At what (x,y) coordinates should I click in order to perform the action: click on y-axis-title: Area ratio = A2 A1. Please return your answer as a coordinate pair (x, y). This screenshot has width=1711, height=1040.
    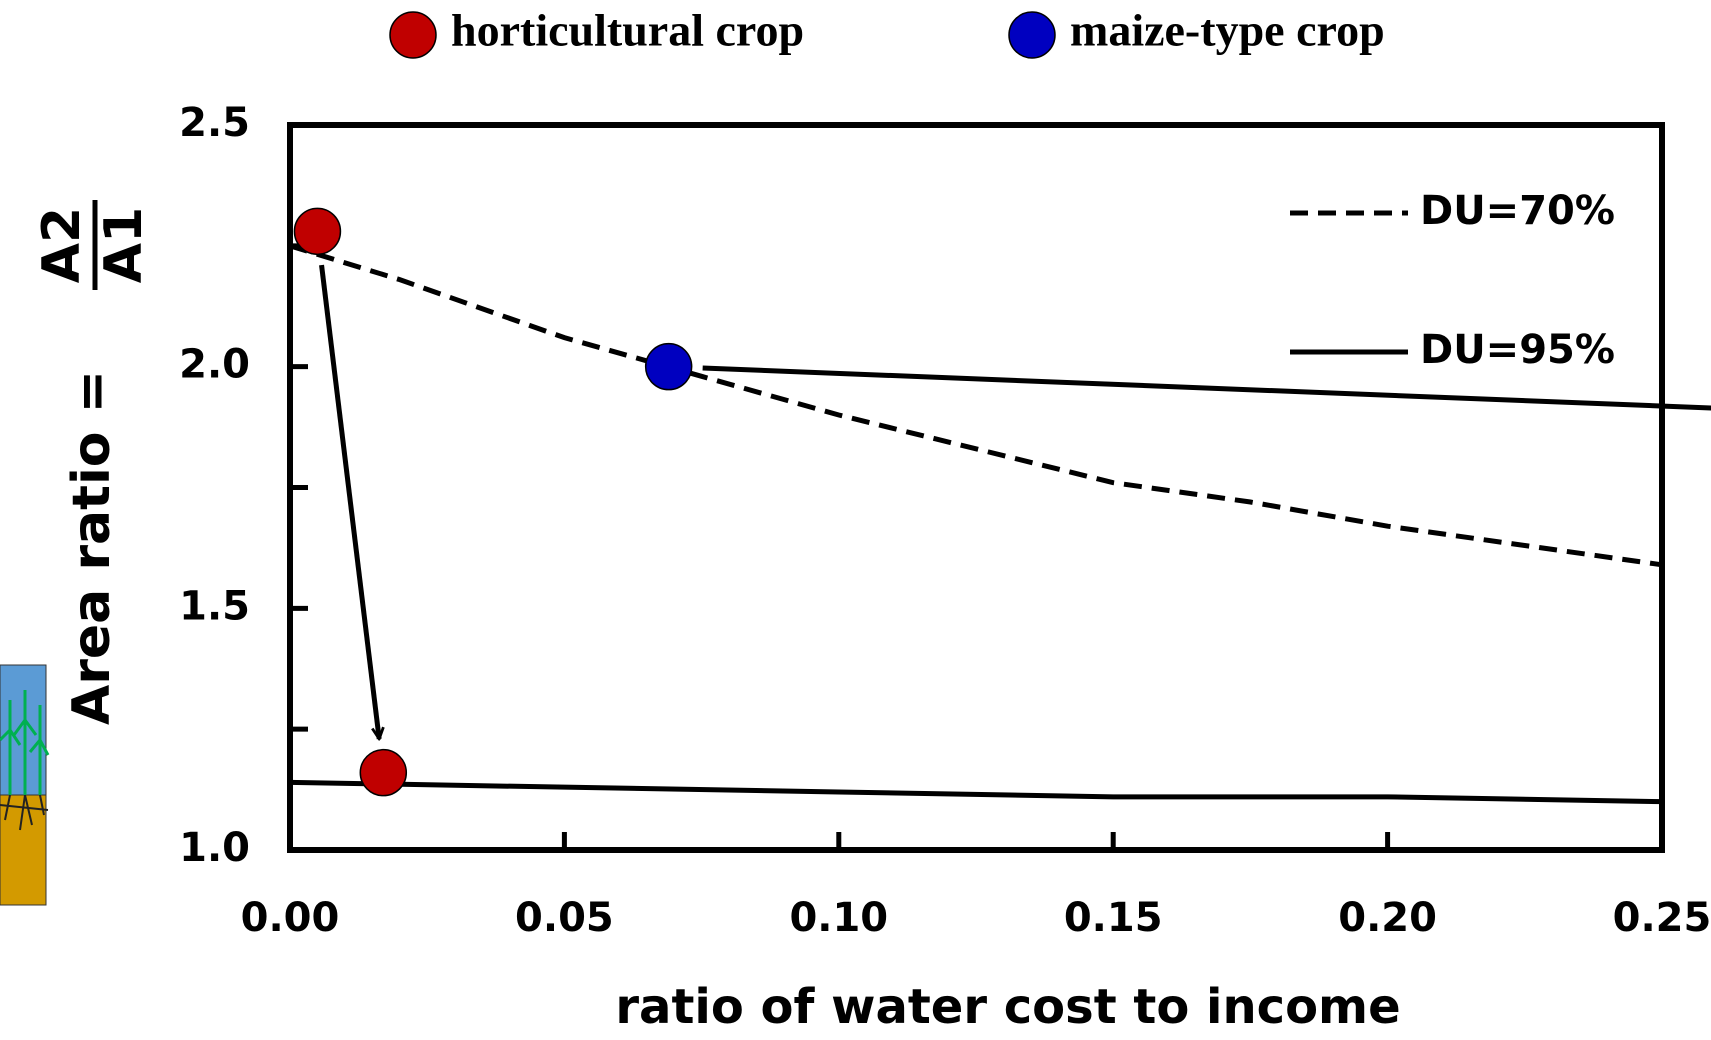
    Looking at the image, I should click on (93, 462).